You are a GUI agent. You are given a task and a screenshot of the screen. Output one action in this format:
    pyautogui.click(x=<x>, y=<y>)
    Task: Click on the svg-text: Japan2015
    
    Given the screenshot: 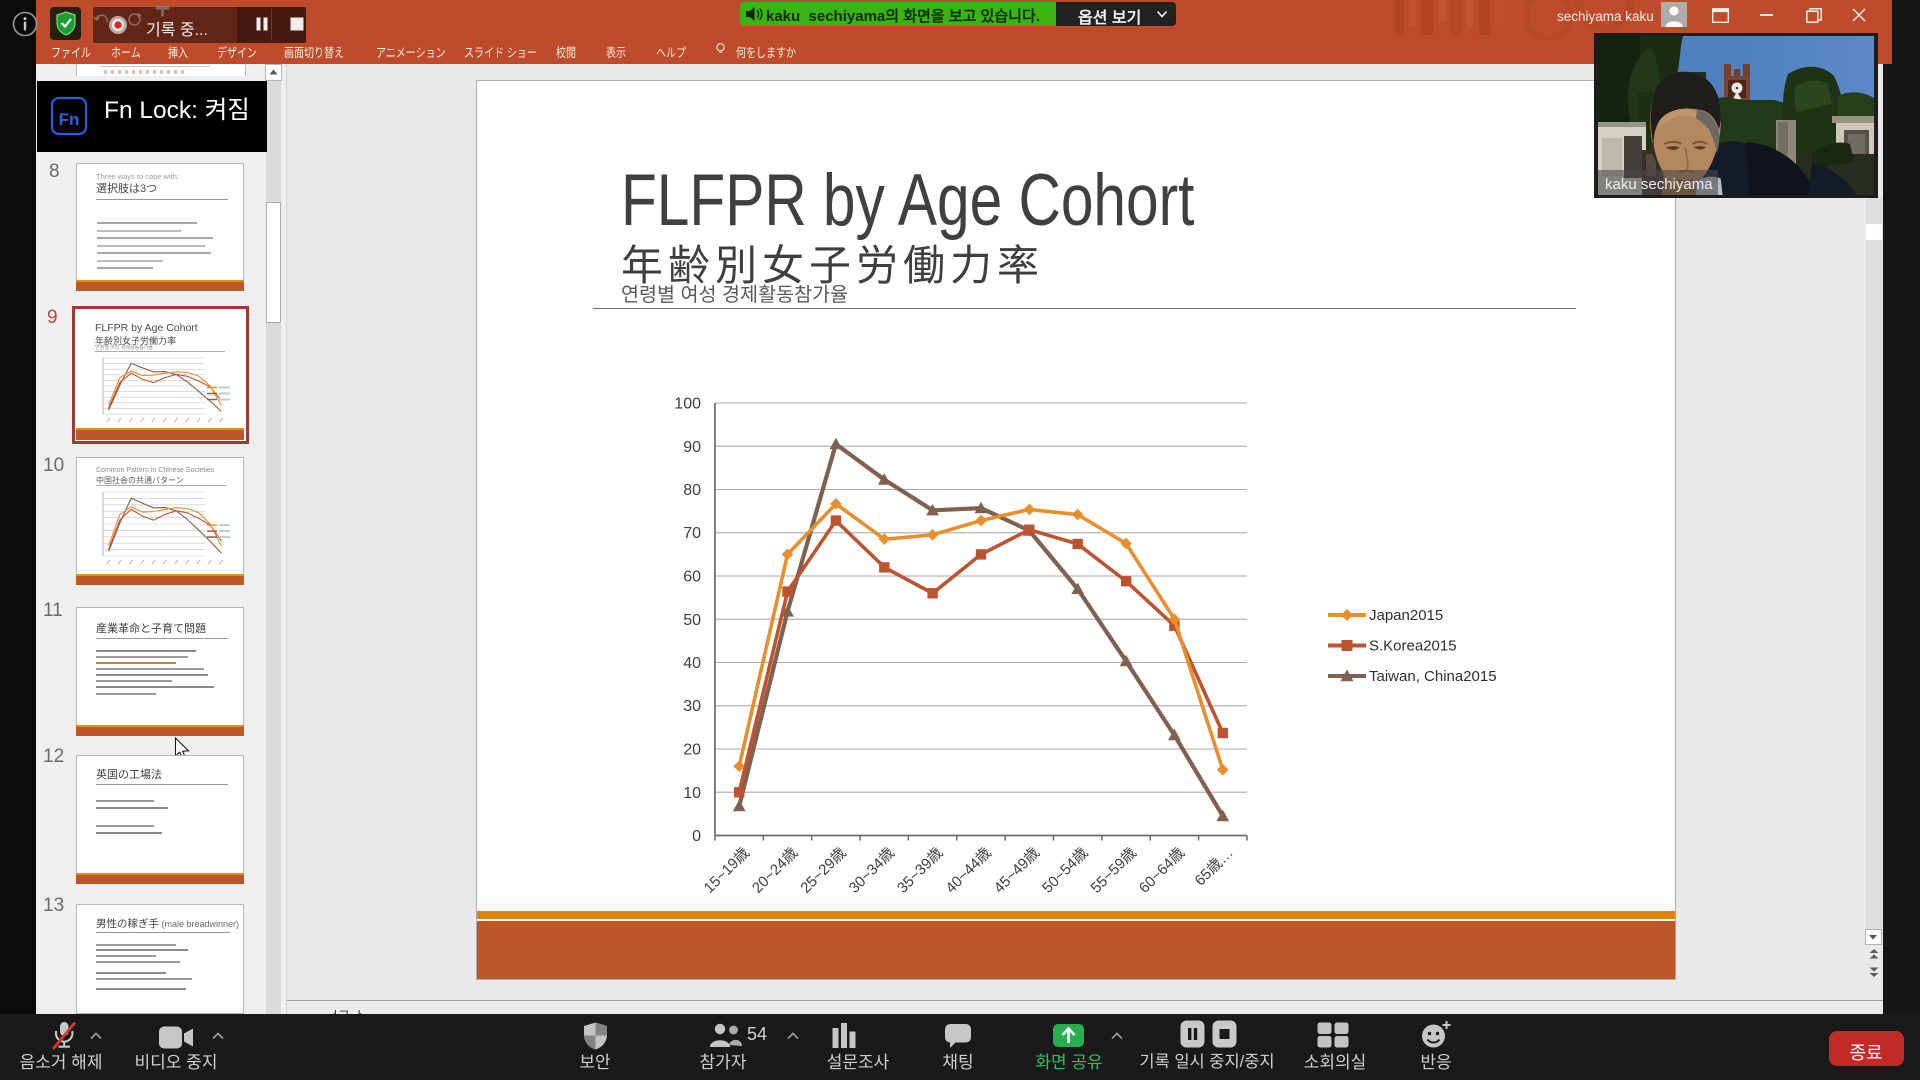 What is the action you would take?
    pyautogui.click(x=1406, y=615)
    